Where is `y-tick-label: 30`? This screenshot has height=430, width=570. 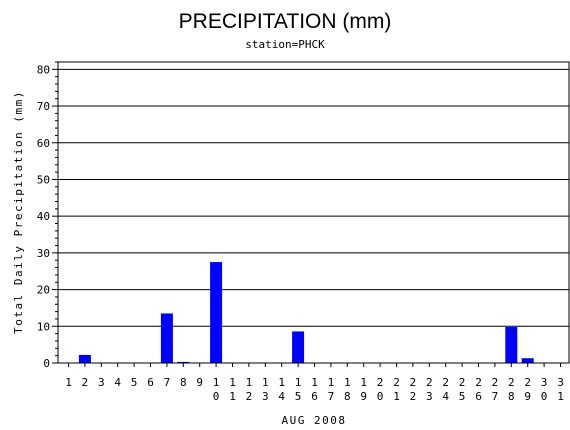
y-tick-label: 30 is located at coordinates (43, 253).